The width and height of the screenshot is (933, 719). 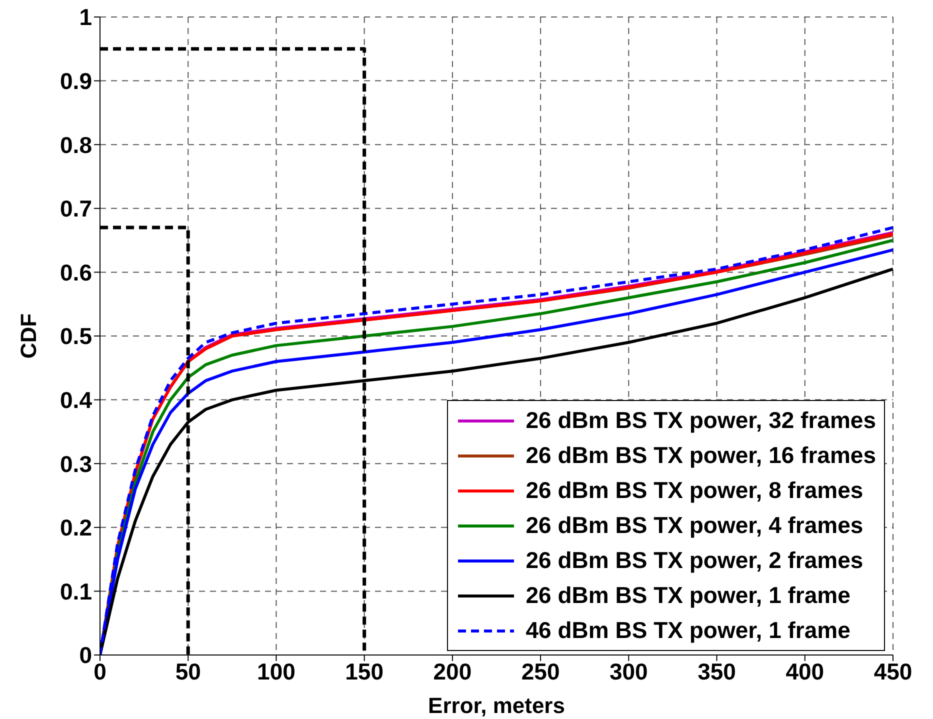 What do you see at coordinates (452, 671) in the screenshot?
I see `x-tick-label: 200` at bounding box center [452, 671].